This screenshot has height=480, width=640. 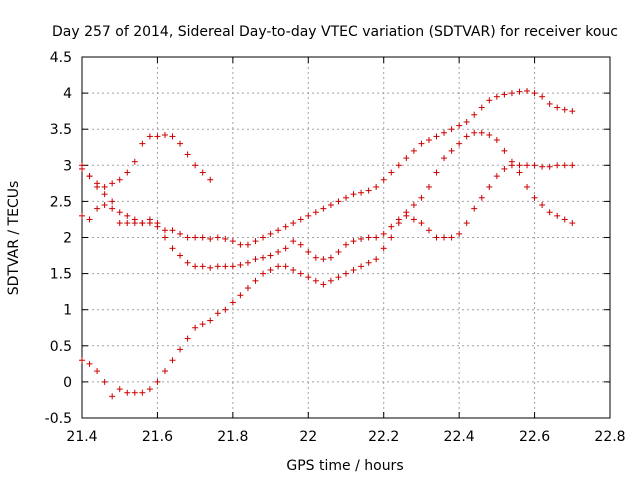 What do you see at coordinates (61, 347) in the screenshot?
I see `y-tick-label: 0.5` at bounding box center [61, 347].